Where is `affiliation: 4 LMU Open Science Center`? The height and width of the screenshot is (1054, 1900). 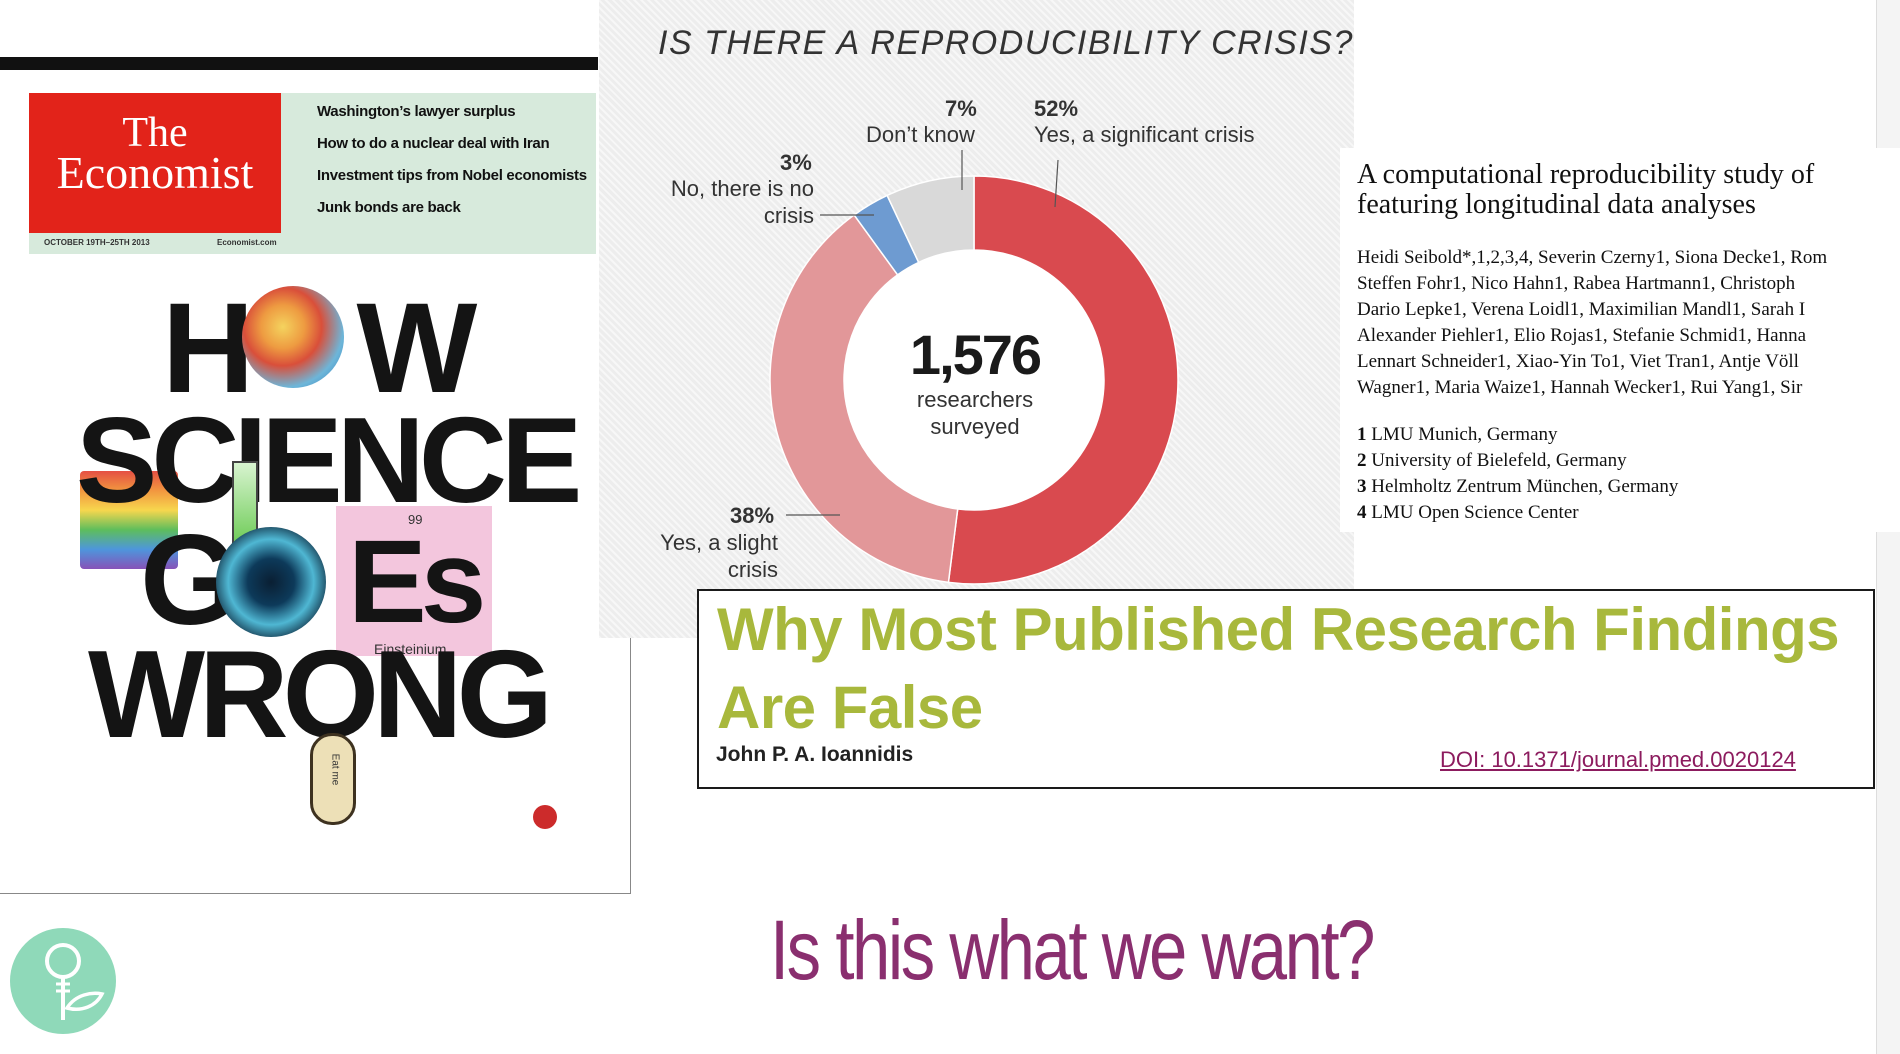
affiliation: 4 LMU Open Science Center is located at coordinates (1468, 513).